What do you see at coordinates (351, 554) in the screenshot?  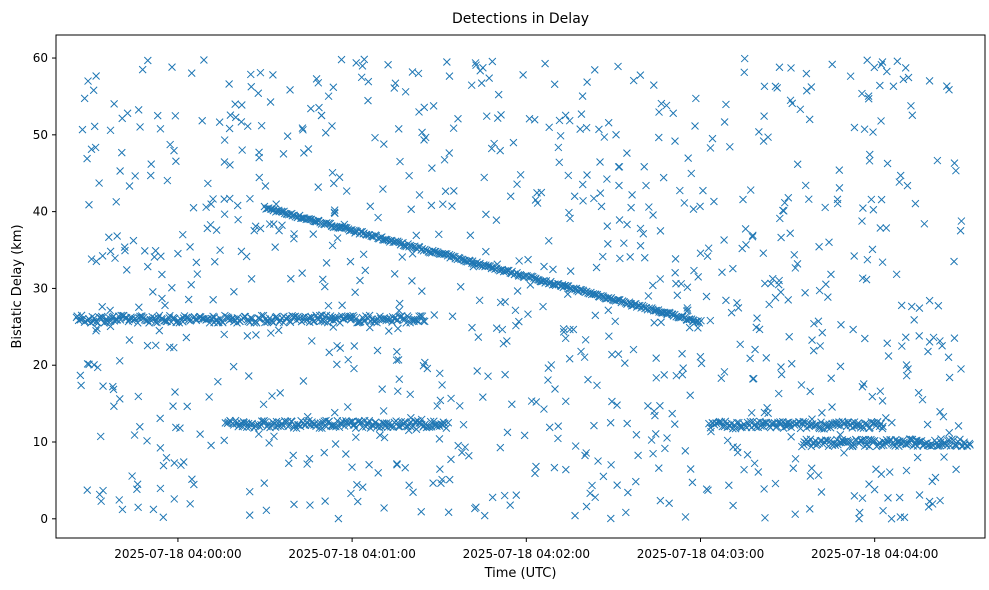 I see `x-tick-label: 2025-07-18 04:01:00` at bounding box center [351, 554].